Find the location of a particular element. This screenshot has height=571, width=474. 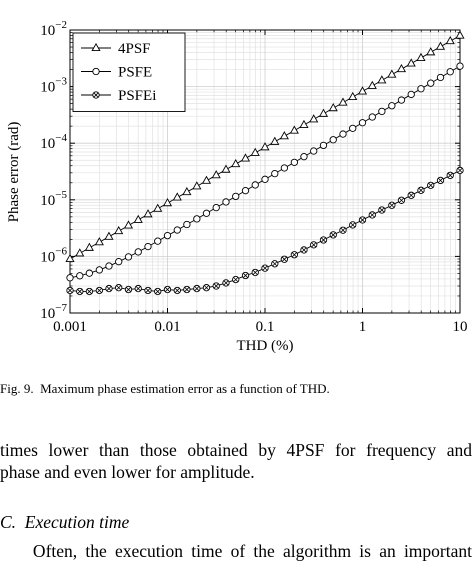

y-tick-label: 10⁻⁶ is located at coordinates (53, 255).